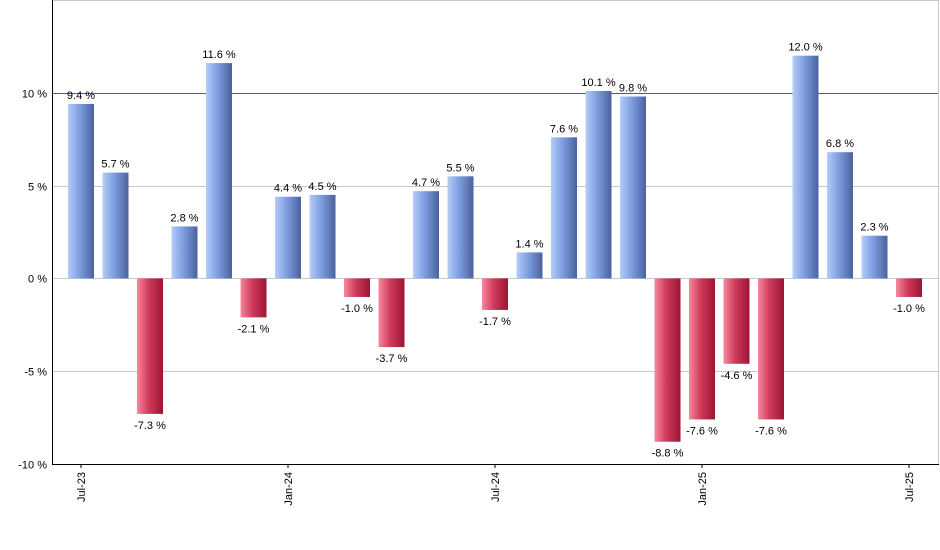 This screenshot has width=940, height=550. What do you see at coordinates (668, 454) in the screenshot?
I see `data-label: -8.8 %` at bounding box center [668, 454].